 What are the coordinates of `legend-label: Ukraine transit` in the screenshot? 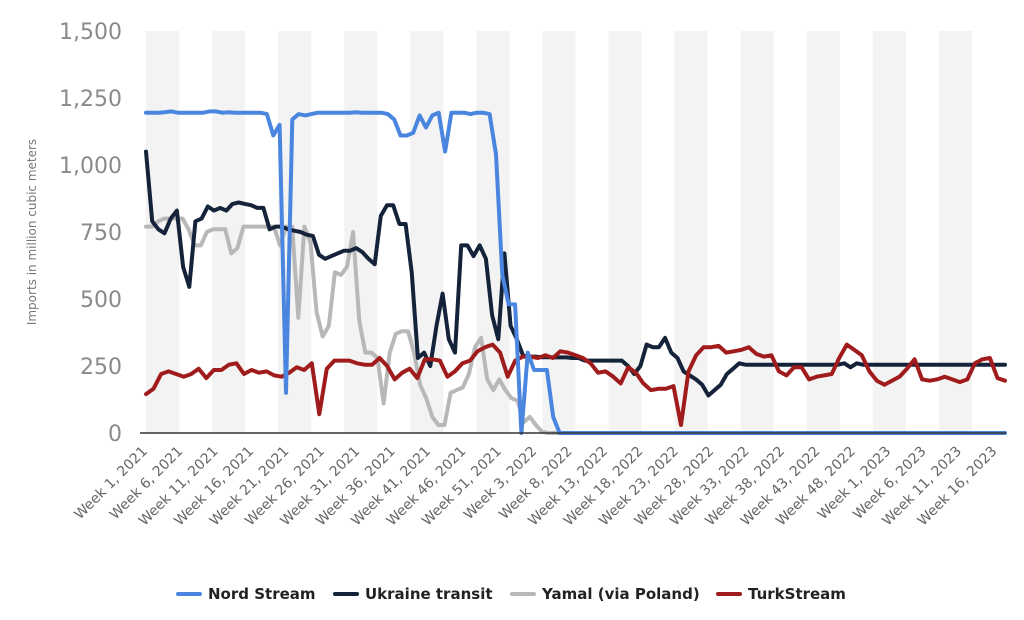 It's located at (429, 594).